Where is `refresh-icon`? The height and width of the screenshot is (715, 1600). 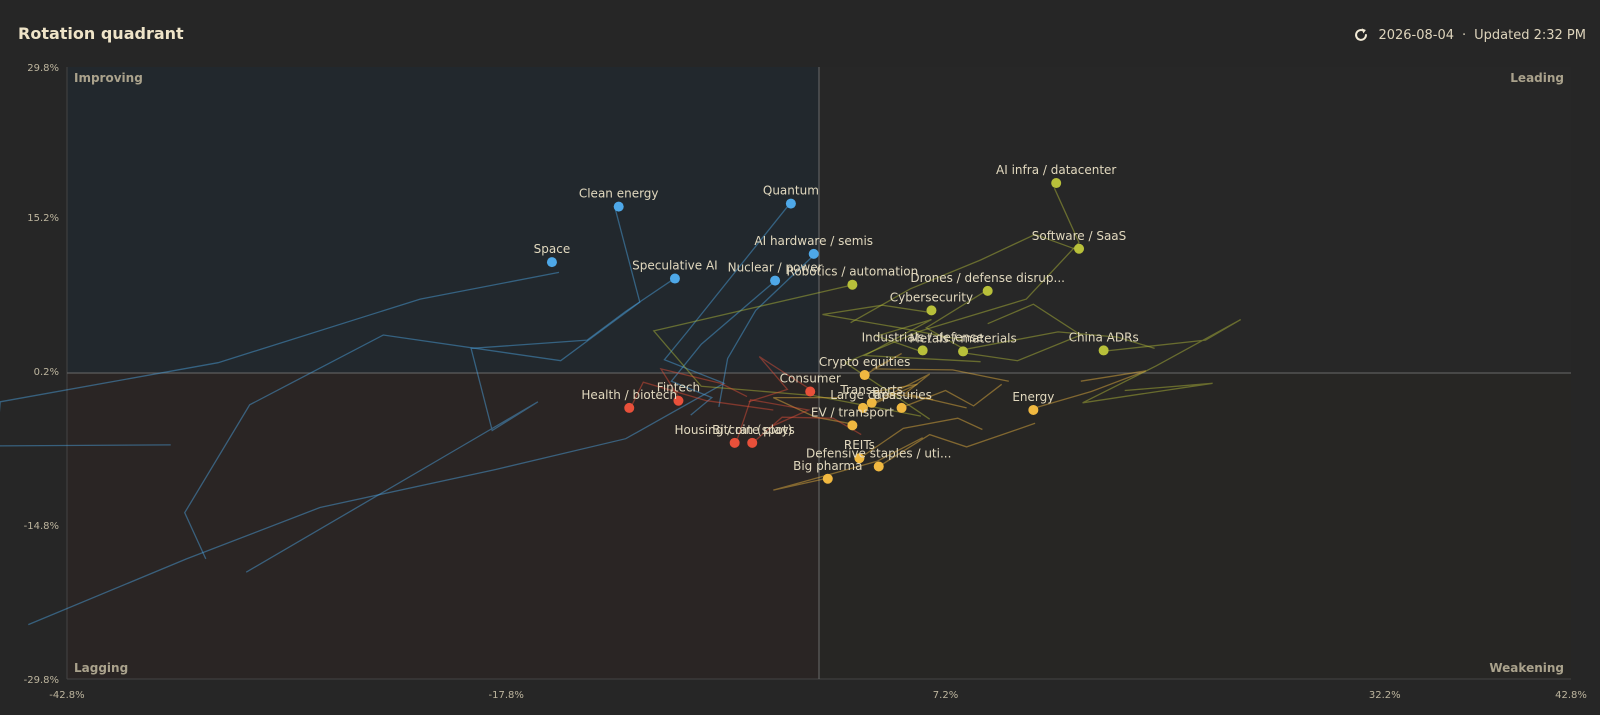
refresh-icon is located at coordinates (1361, 35).